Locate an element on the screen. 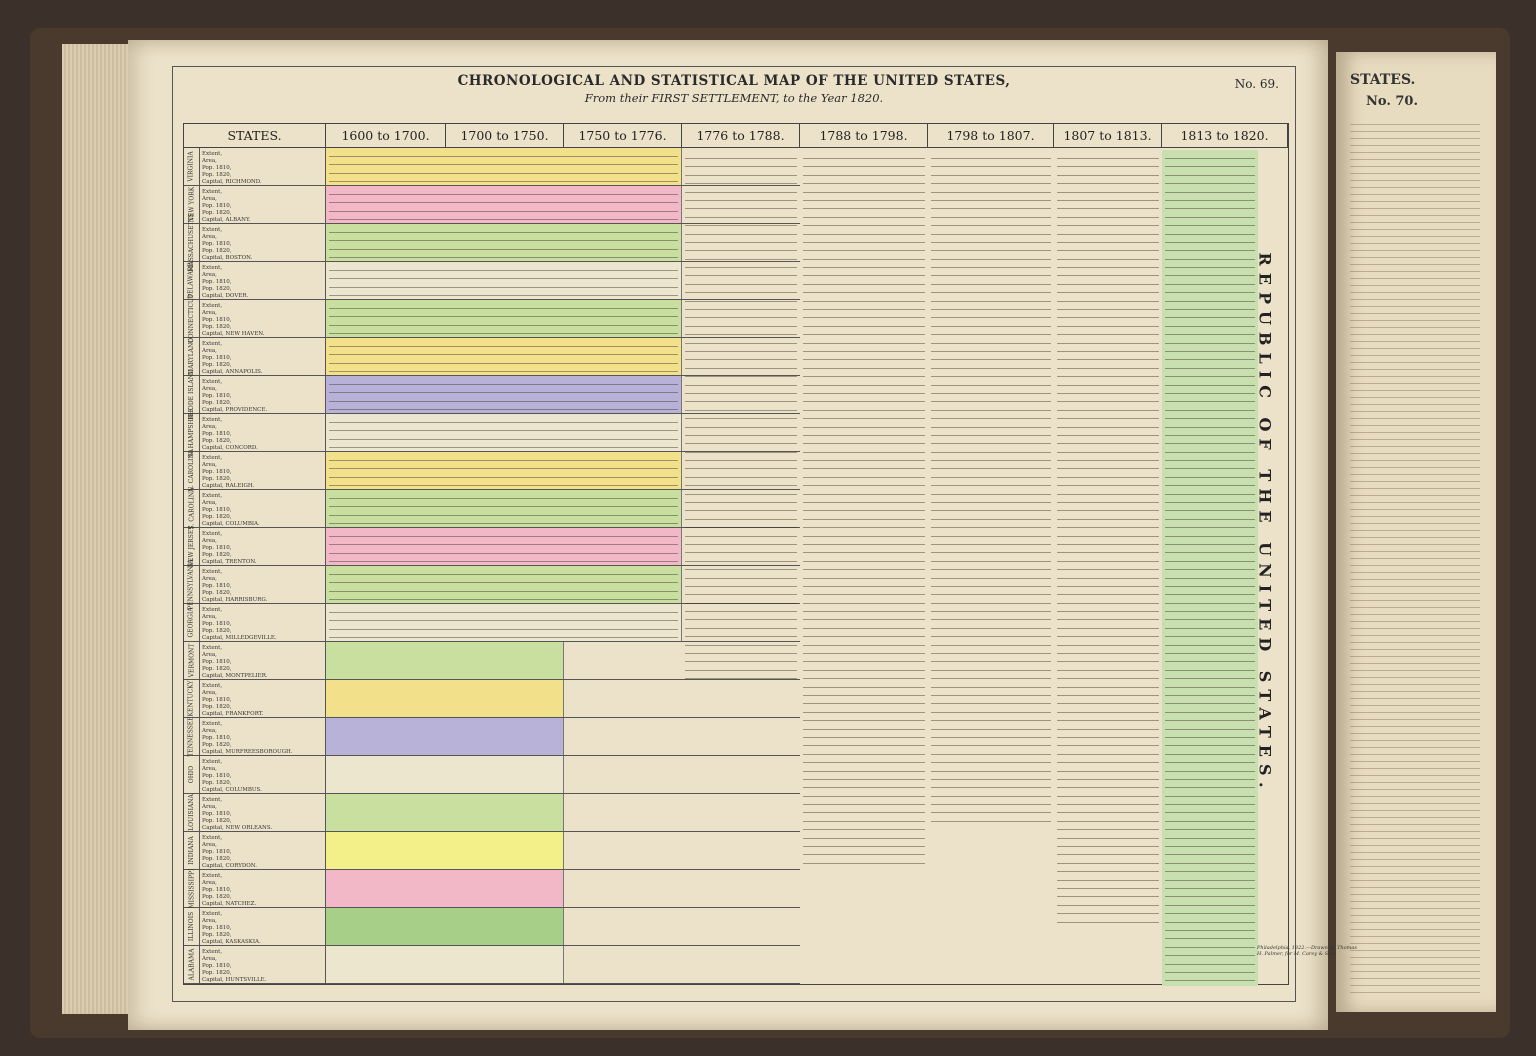 This screenshot has width=1536, height=1056. column-header: 1807 to 1813. is located at coordinates (1108, 136).